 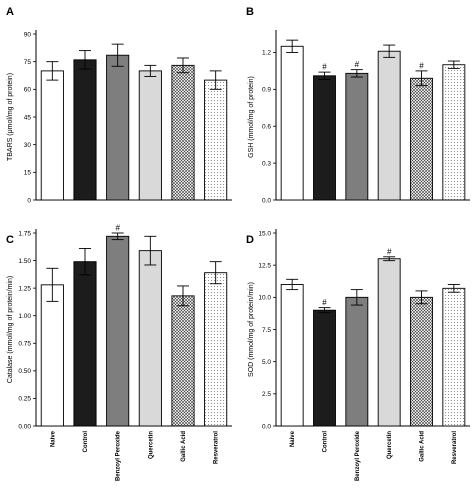 What do you see at coordinates (264, 265) in the screenshot?
I see `panel-d-y-tick-label: 12.5` at bounding box center [264, 265].